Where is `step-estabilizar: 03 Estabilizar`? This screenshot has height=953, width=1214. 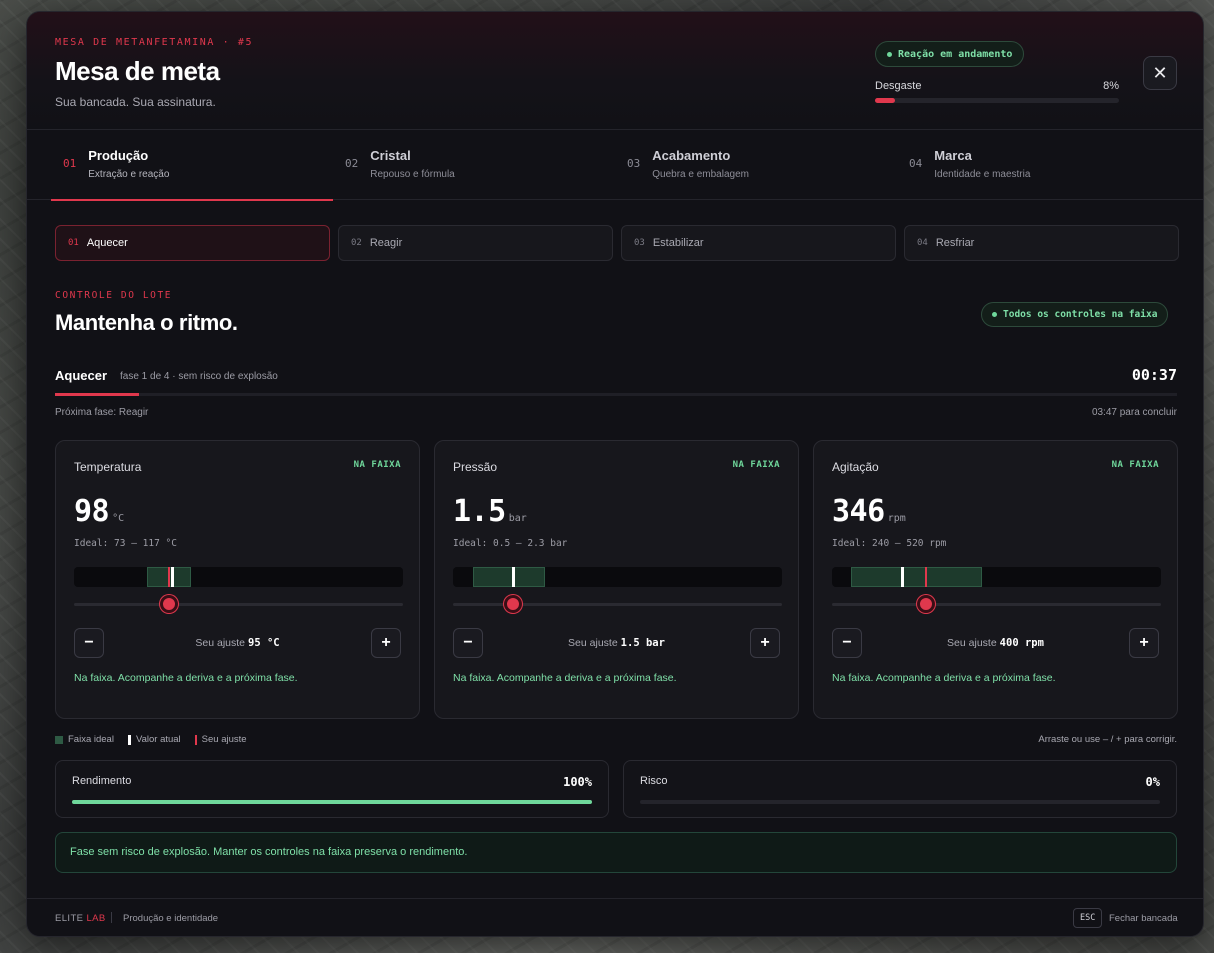
step-estabilizar: 03 Estabilizar is located at coordinates (758, 243).